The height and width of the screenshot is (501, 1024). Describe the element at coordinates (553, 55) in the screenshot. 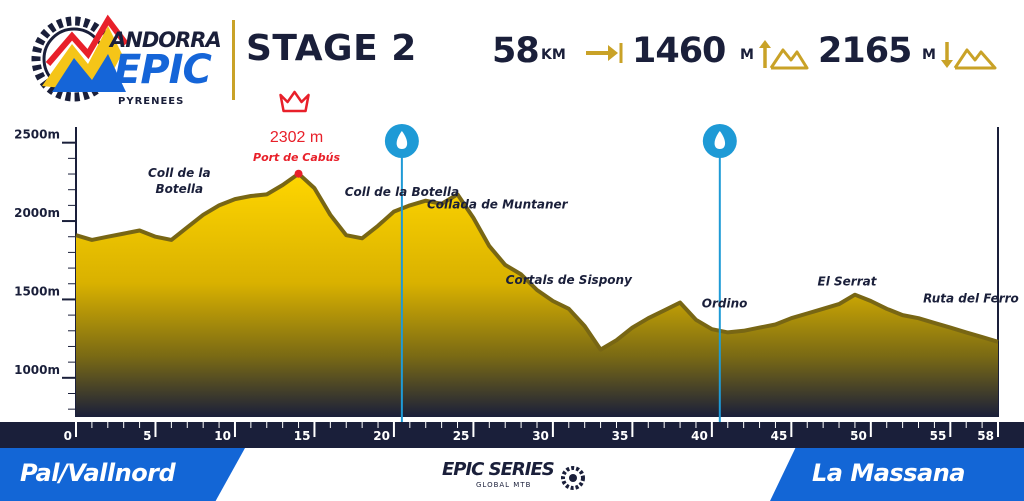

I see `distance-unit: KM` at that location.